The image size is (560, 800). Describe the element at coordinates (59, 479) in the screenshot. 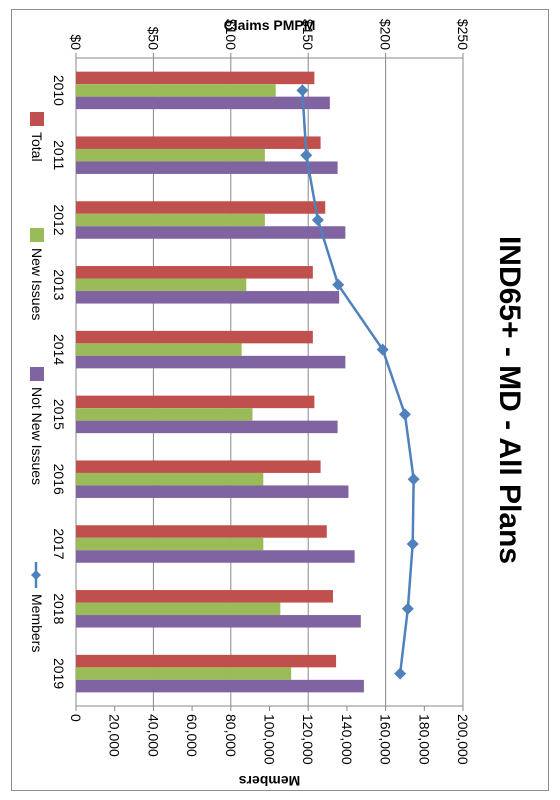

I see `x-tick-label: 2016` at that location.